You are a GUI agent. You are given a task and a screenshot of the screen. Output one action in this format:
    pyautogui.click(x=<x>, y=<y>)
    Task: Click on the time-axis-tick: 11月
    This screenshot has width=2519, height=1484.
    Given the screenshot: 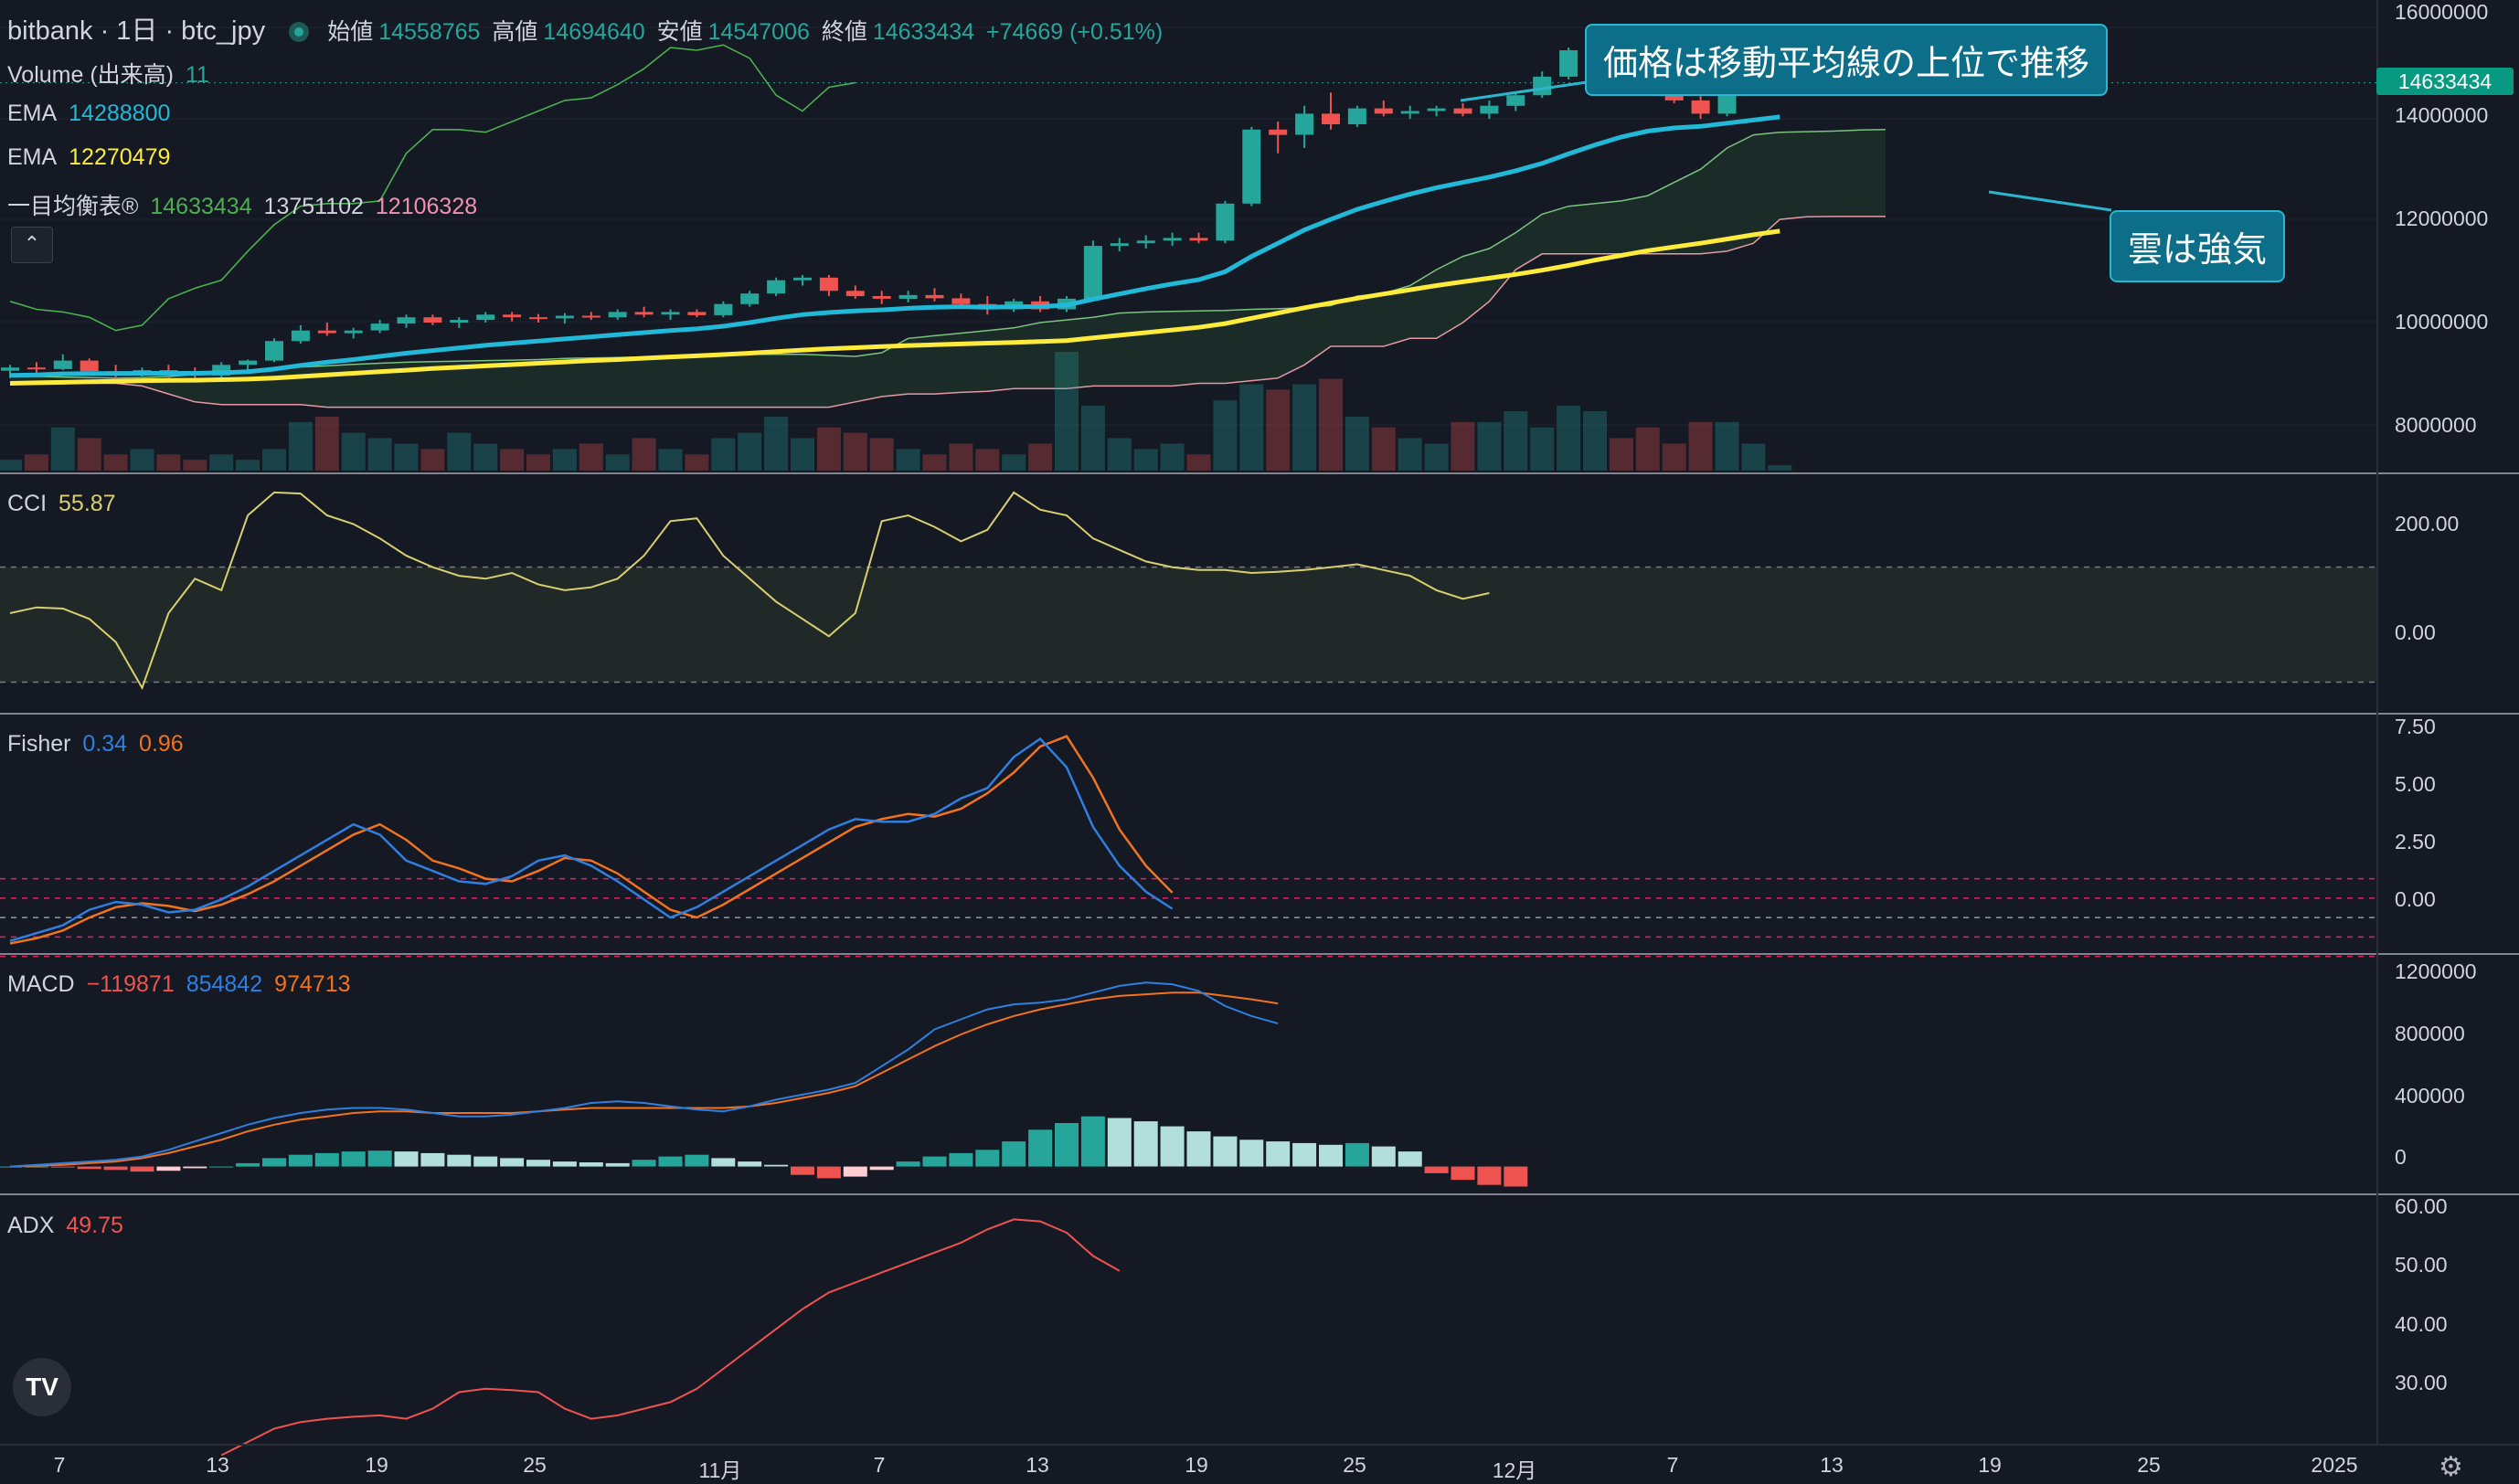 What is the action you would take?
    pyautogui.click(x=720, y=1470)
    